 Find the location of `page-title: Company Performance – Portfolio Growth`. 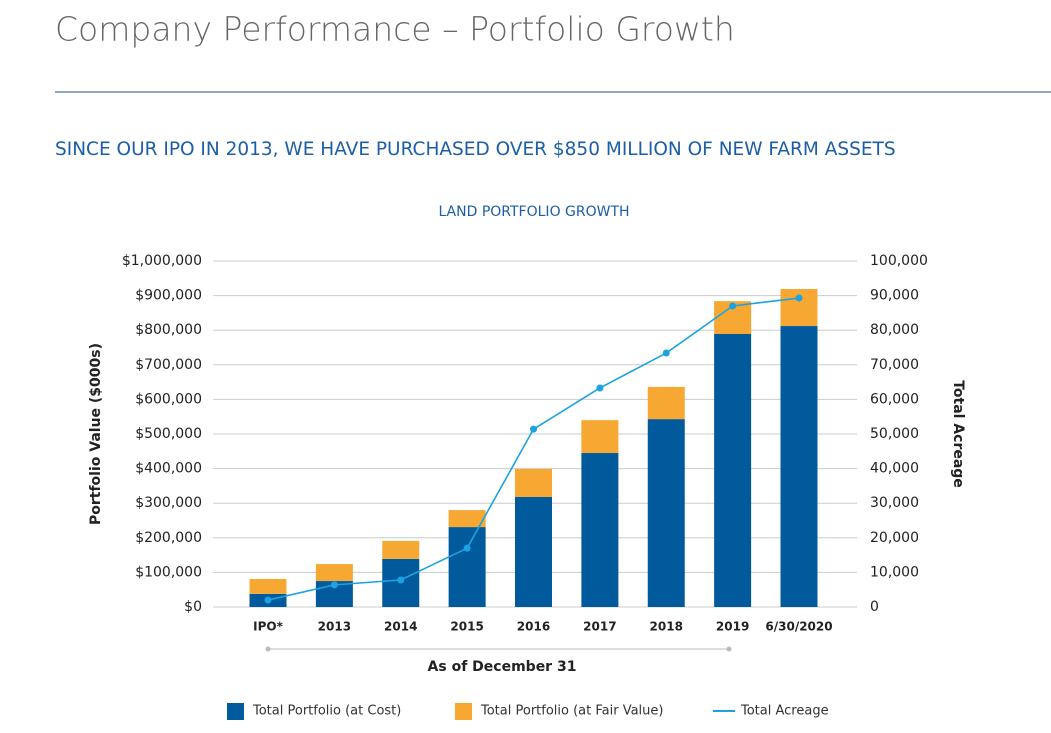

page-title: Company Performance – Portfolio Growth is located at coordinates (395, 29).